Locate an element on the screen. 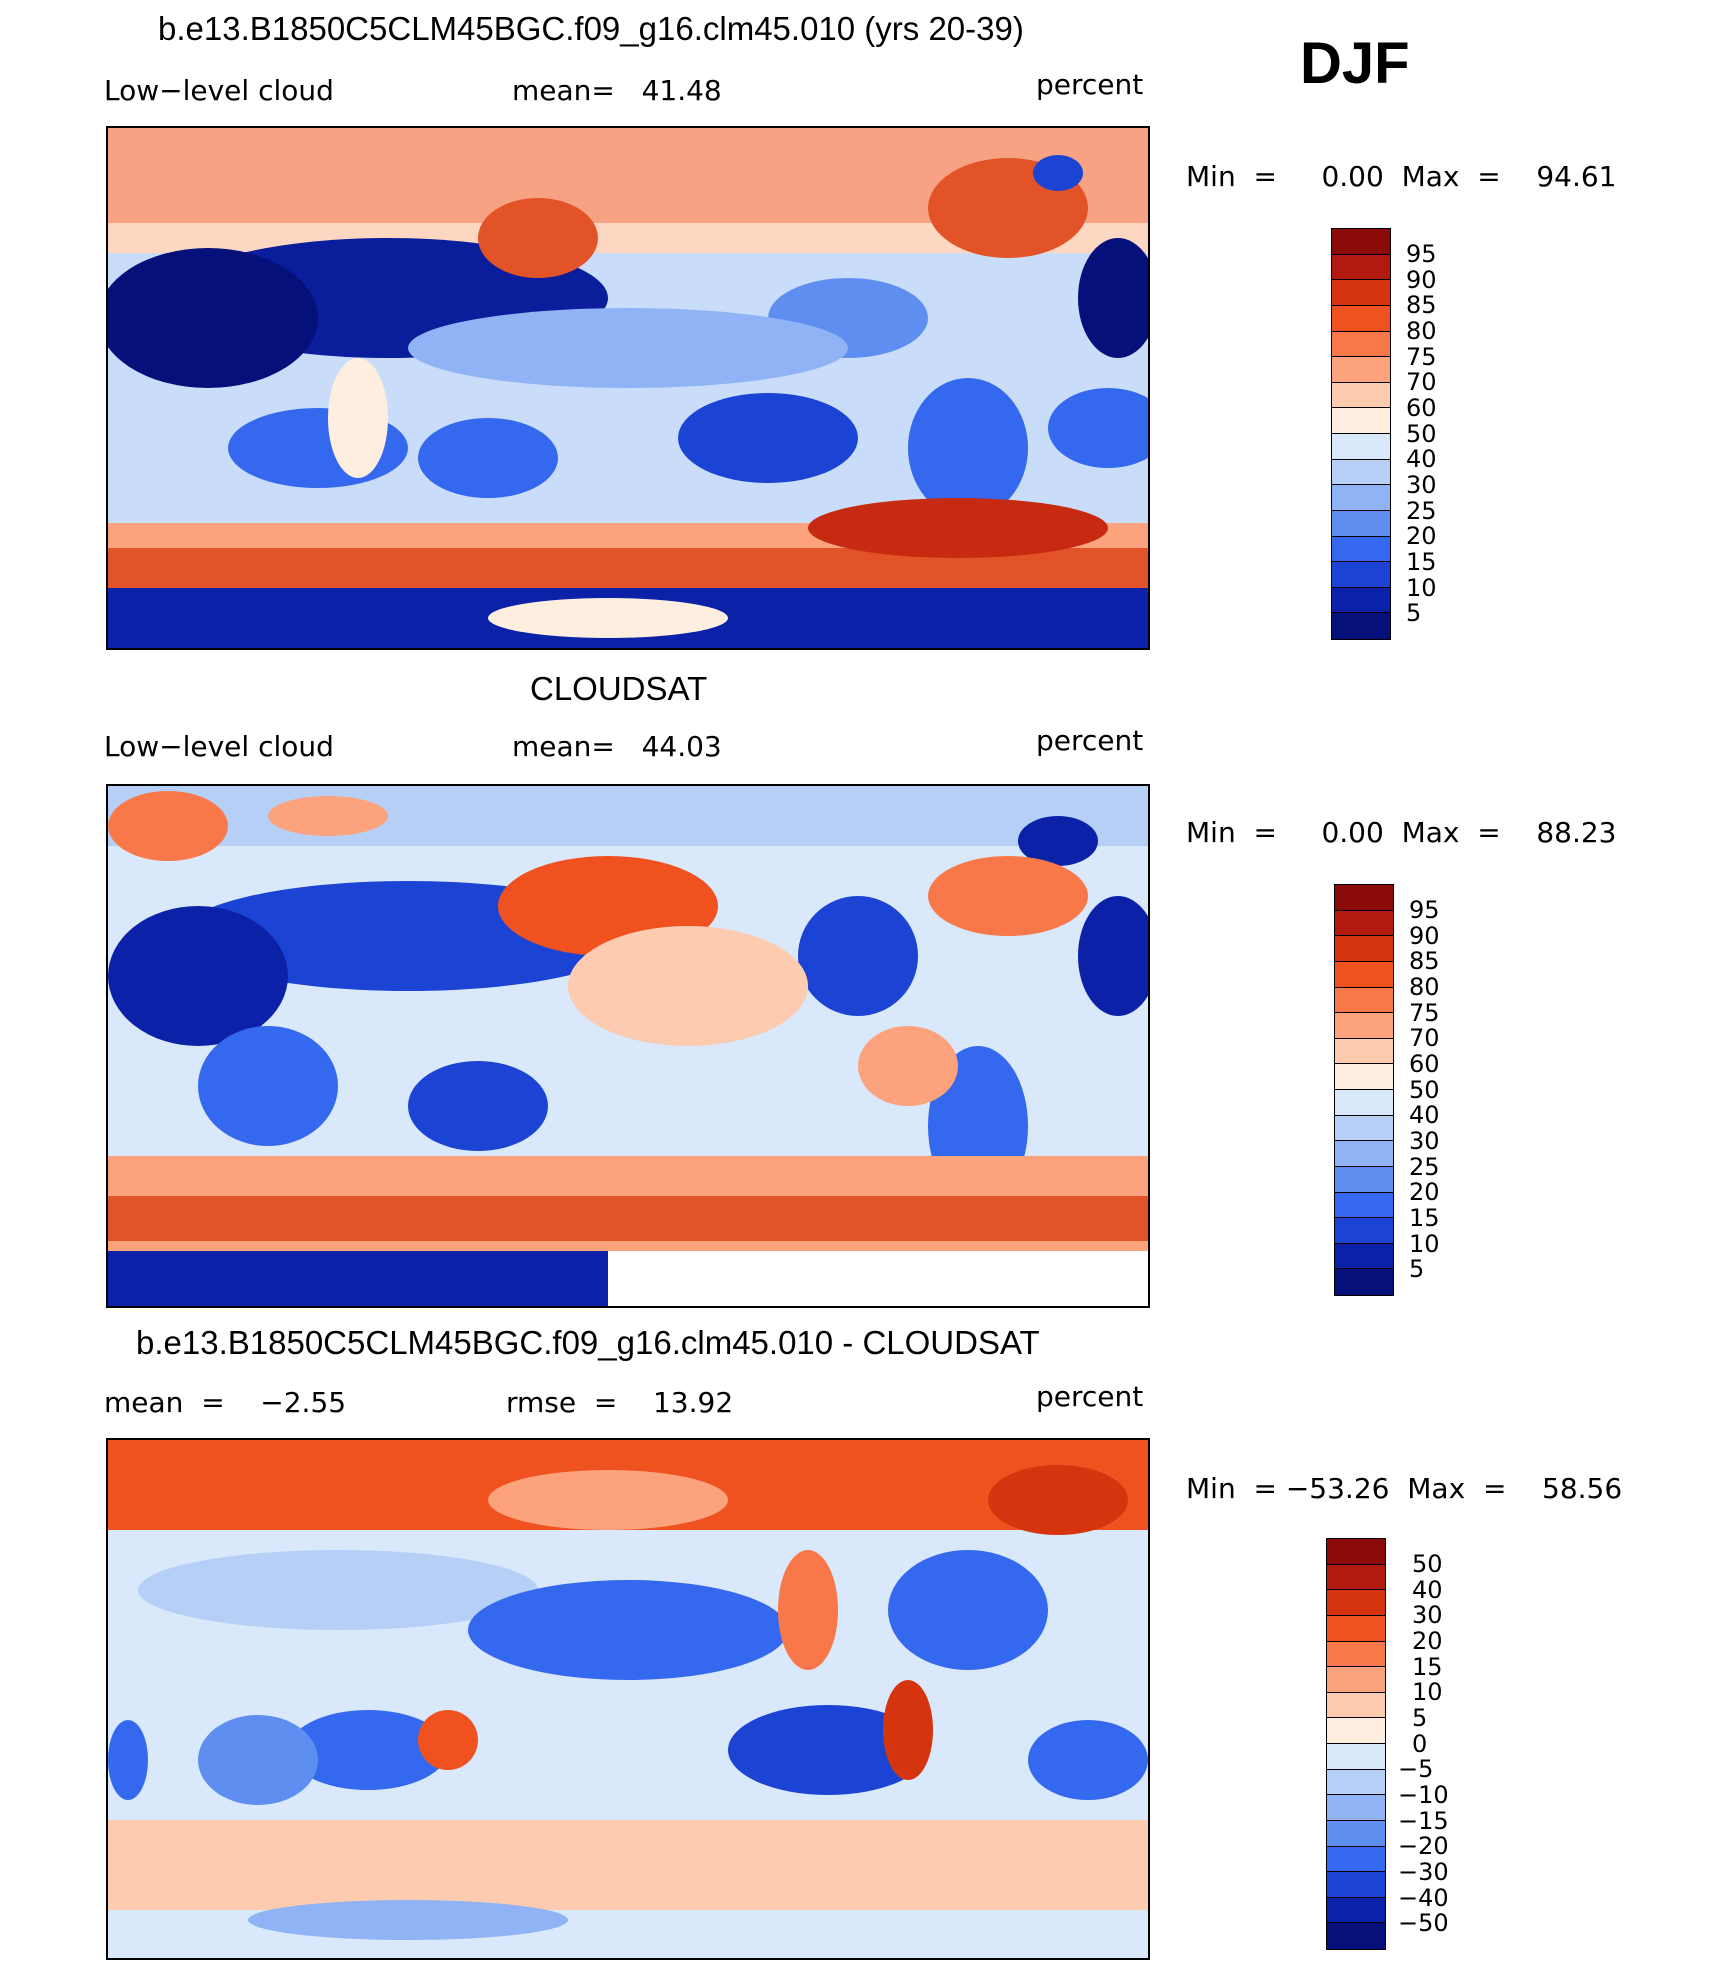 This screenshot has width=1710, height=1963. panel-2-colorbar-tick: 5 is located at coordinates (1417, 1269).